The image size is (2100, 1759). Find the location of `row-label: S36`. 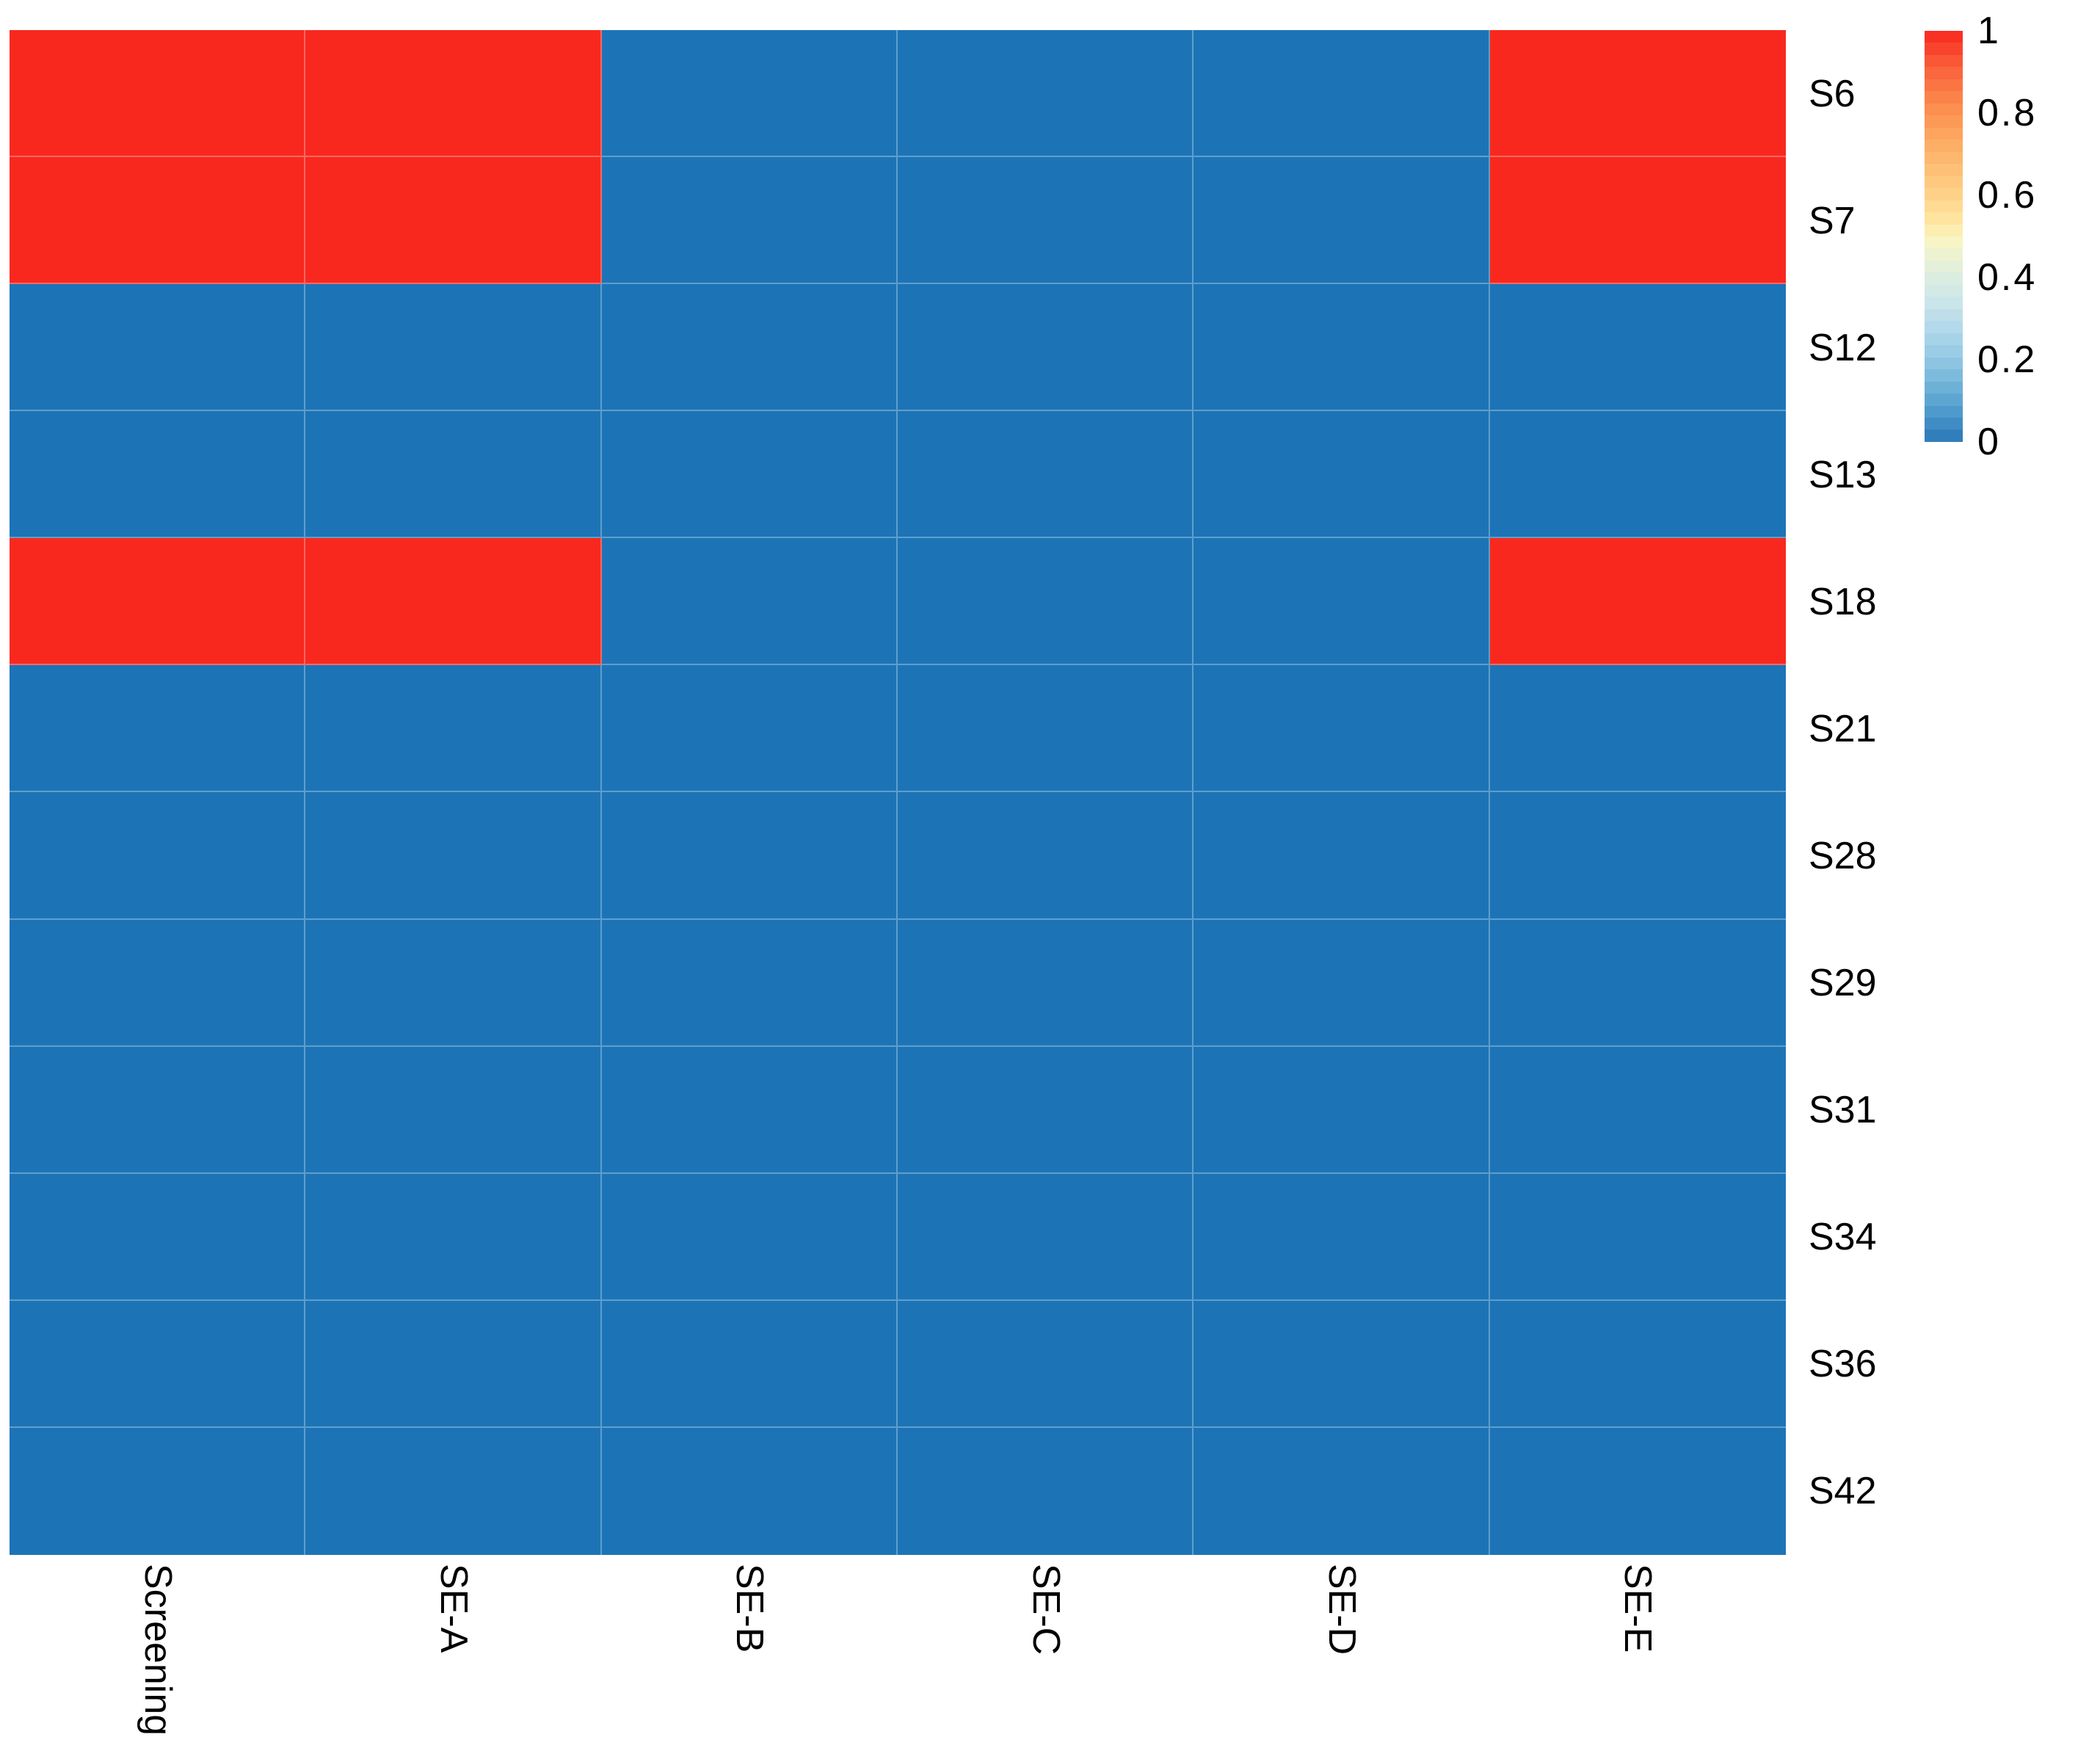

row-label: S36 is located at coordinates (1843, 1364).